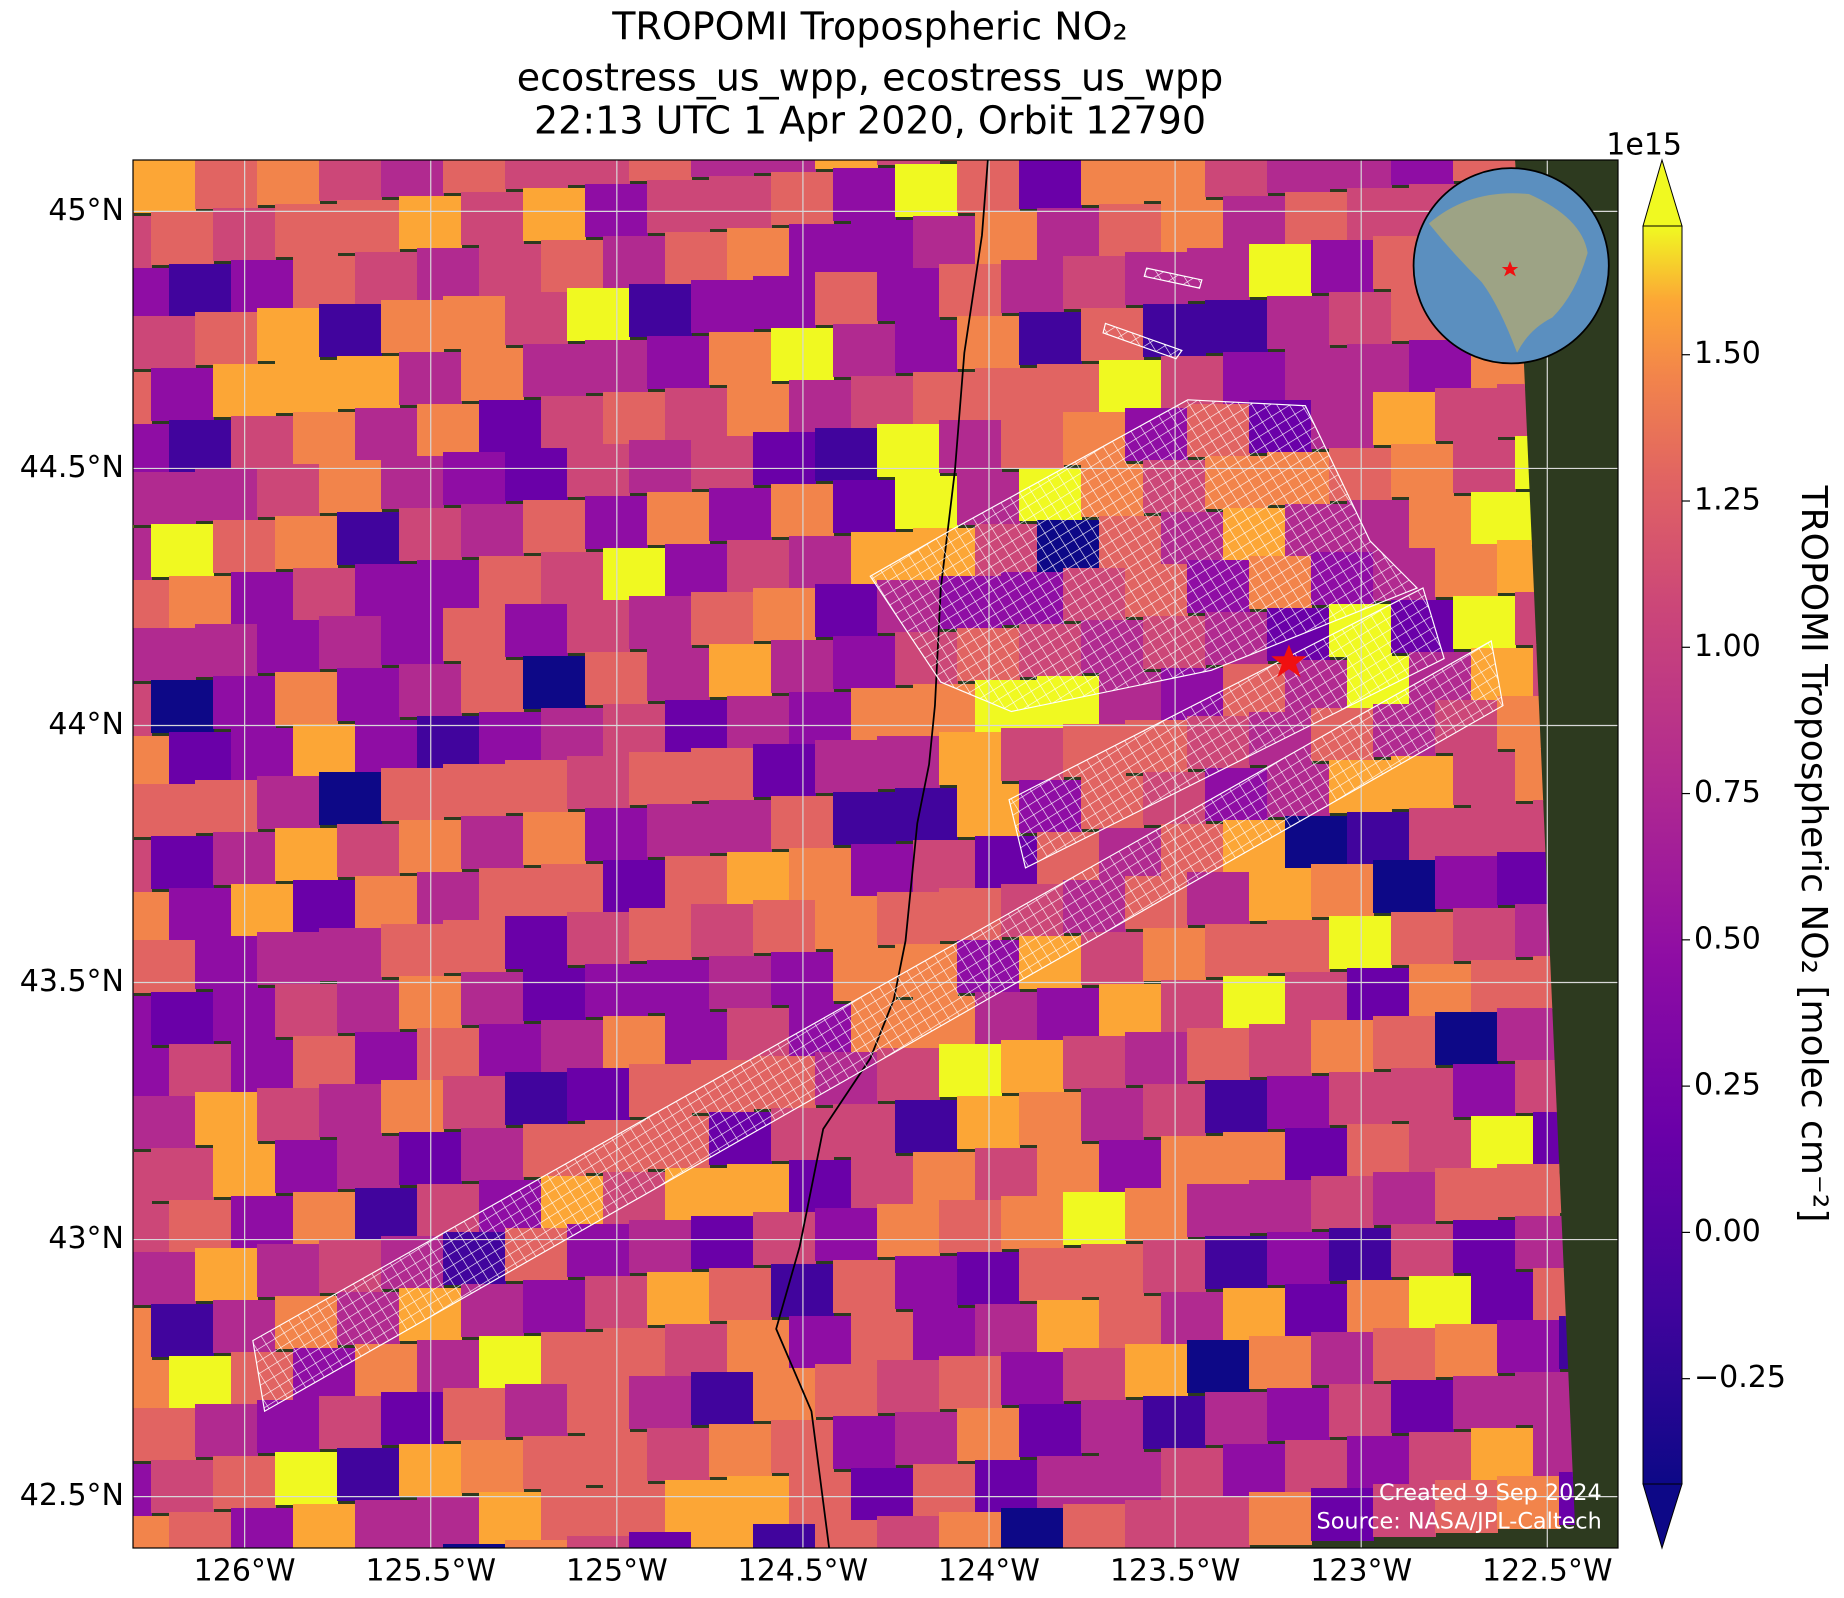 This screenshot has height=1598, width=1844. What do you see at coordinates (617, 1571) in the screenshot?
I see `x-tick-label: 125°W` at bounding box center [617, 1571].